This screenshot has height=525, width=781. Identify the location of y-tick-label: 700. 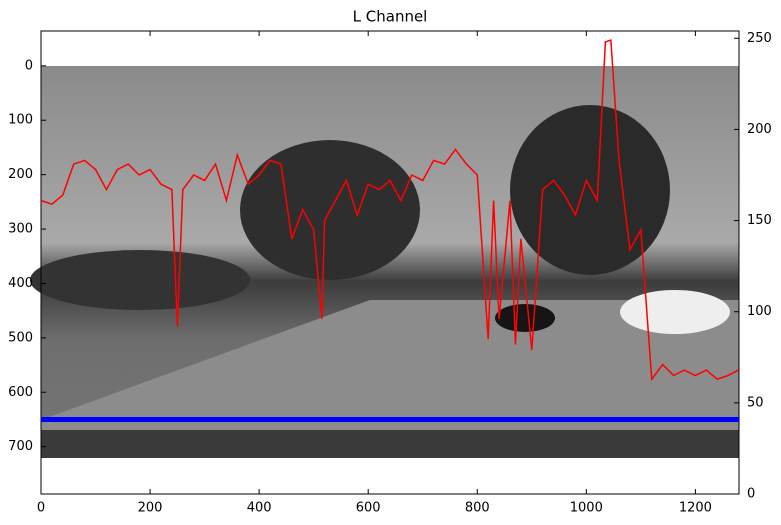
(20, 446).